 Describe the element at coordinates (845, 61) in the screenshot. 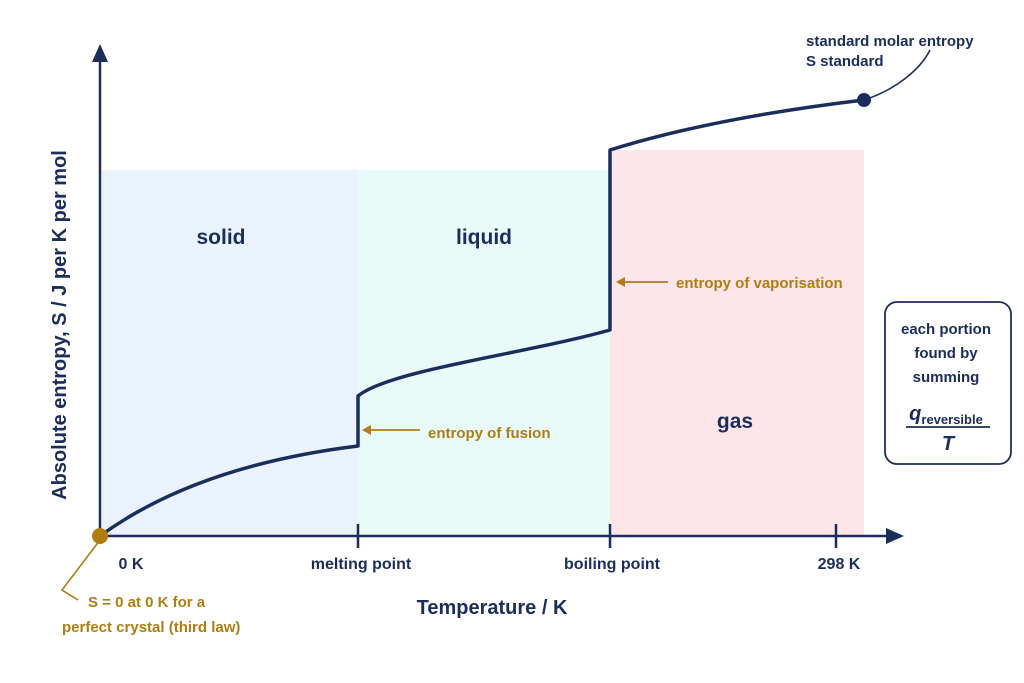

I see `standard-label-line2: S standard` at that location.